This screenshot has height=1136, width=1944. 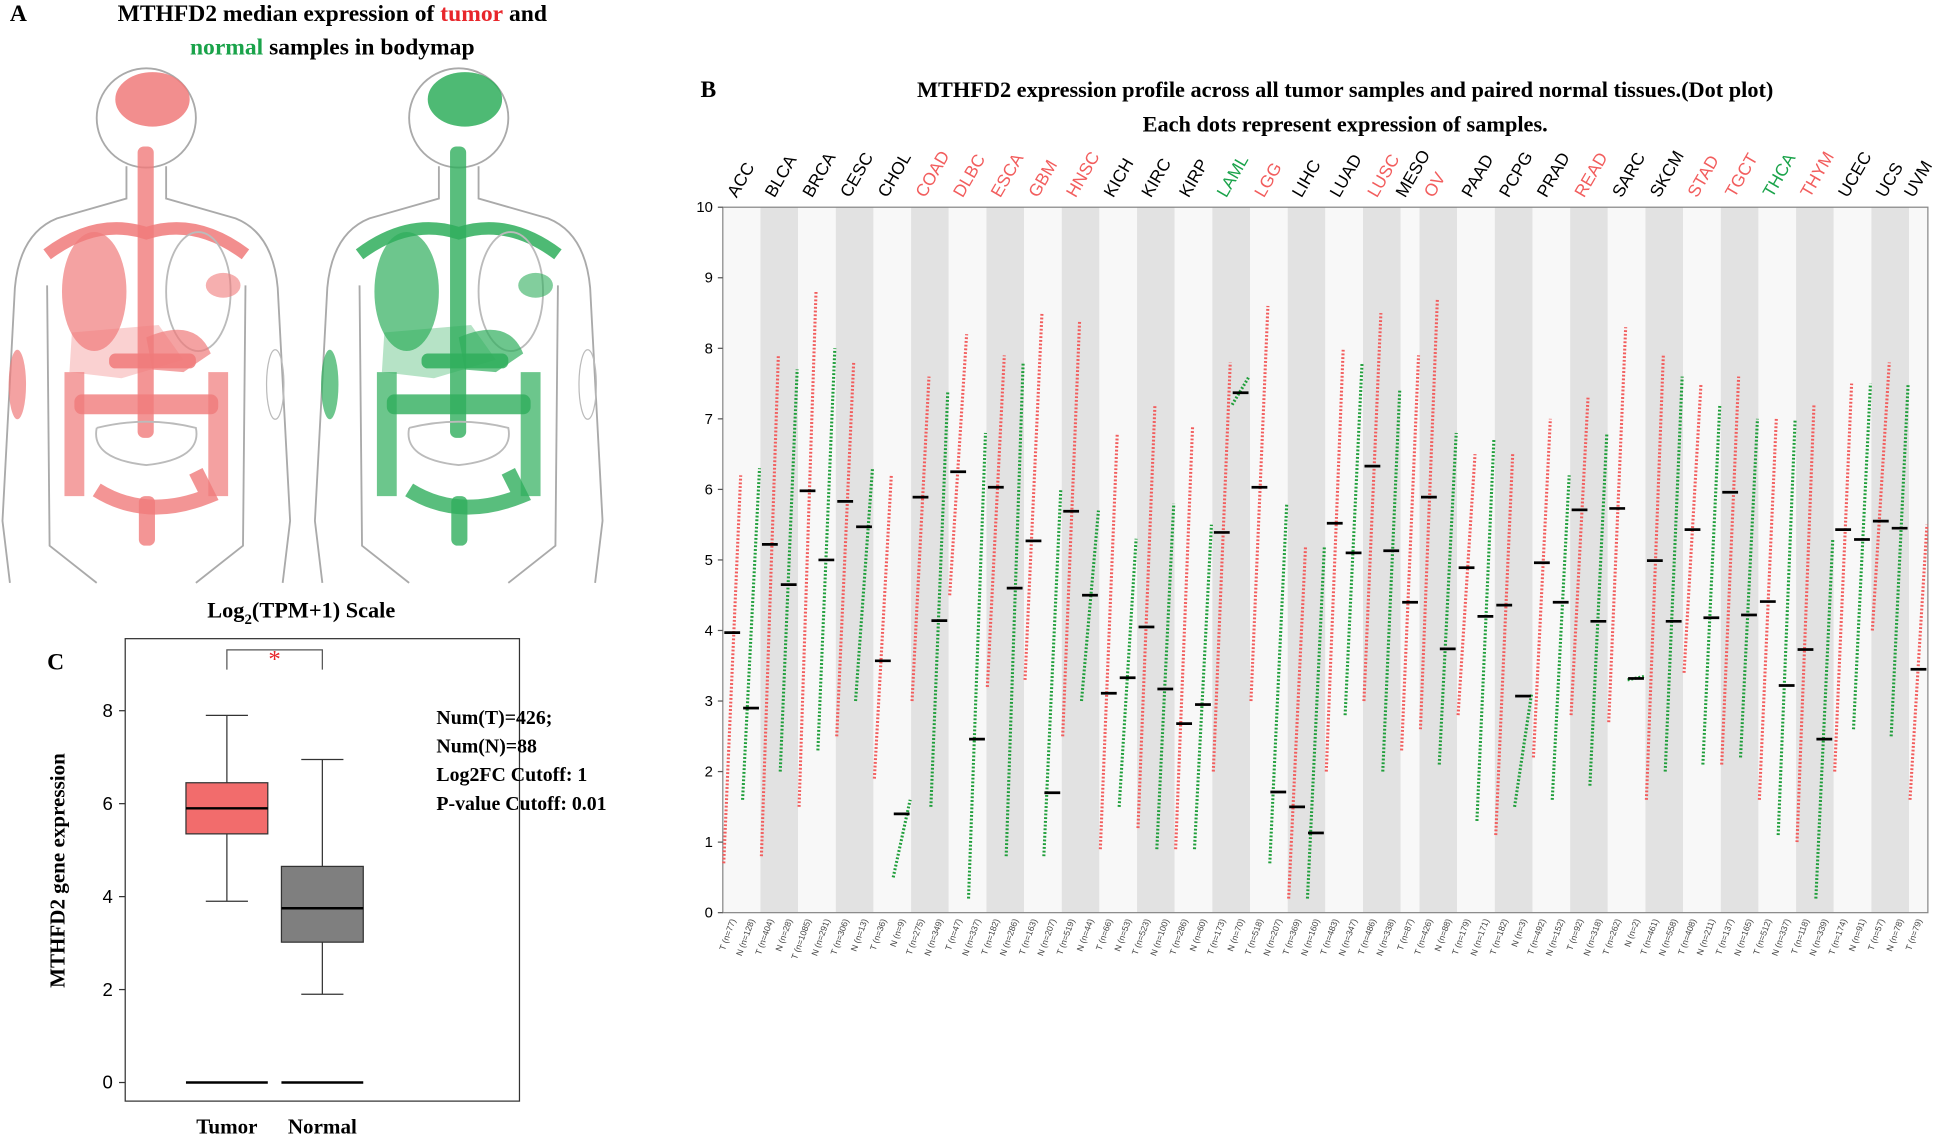 I want to click on category-label: GBM, so click(x=1042, y=178).